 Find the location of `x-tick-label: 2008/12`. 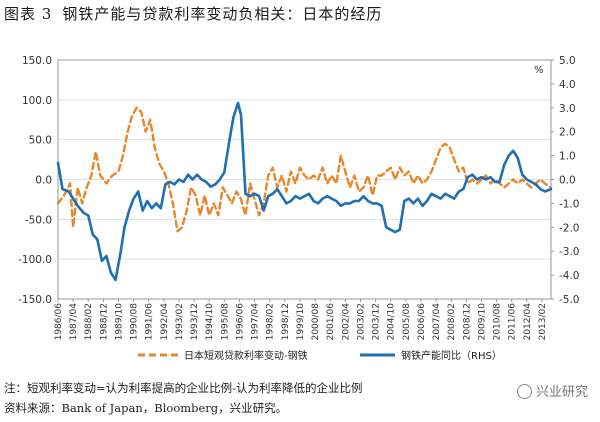

x-tick-label: 2008/12 is located at coordinates (467, 321).